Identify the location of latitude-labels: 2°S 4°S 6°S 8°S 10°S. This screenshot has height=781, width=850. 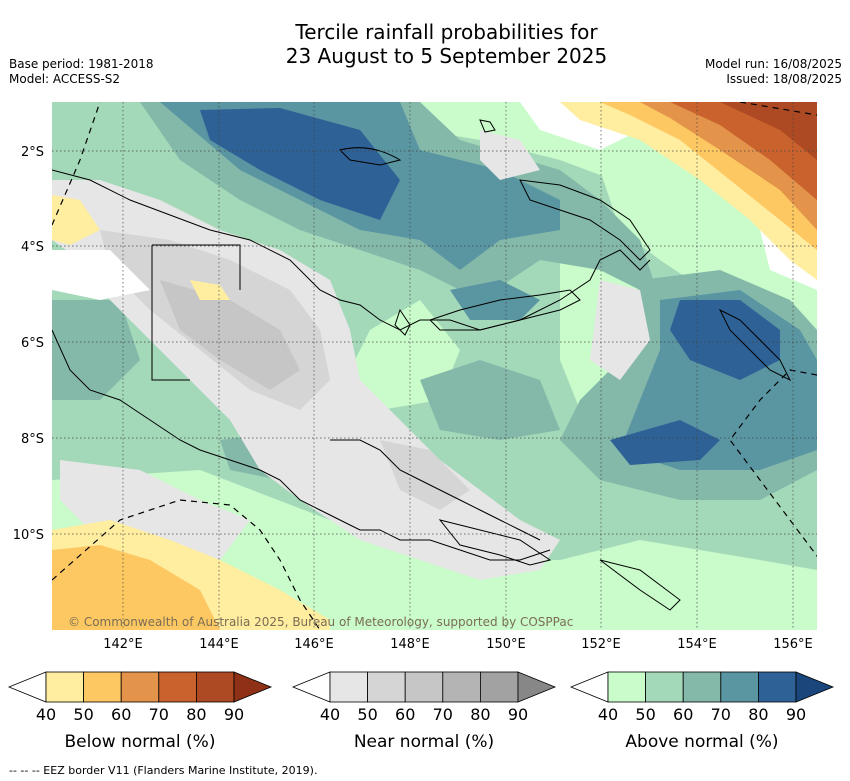
(28, 344).